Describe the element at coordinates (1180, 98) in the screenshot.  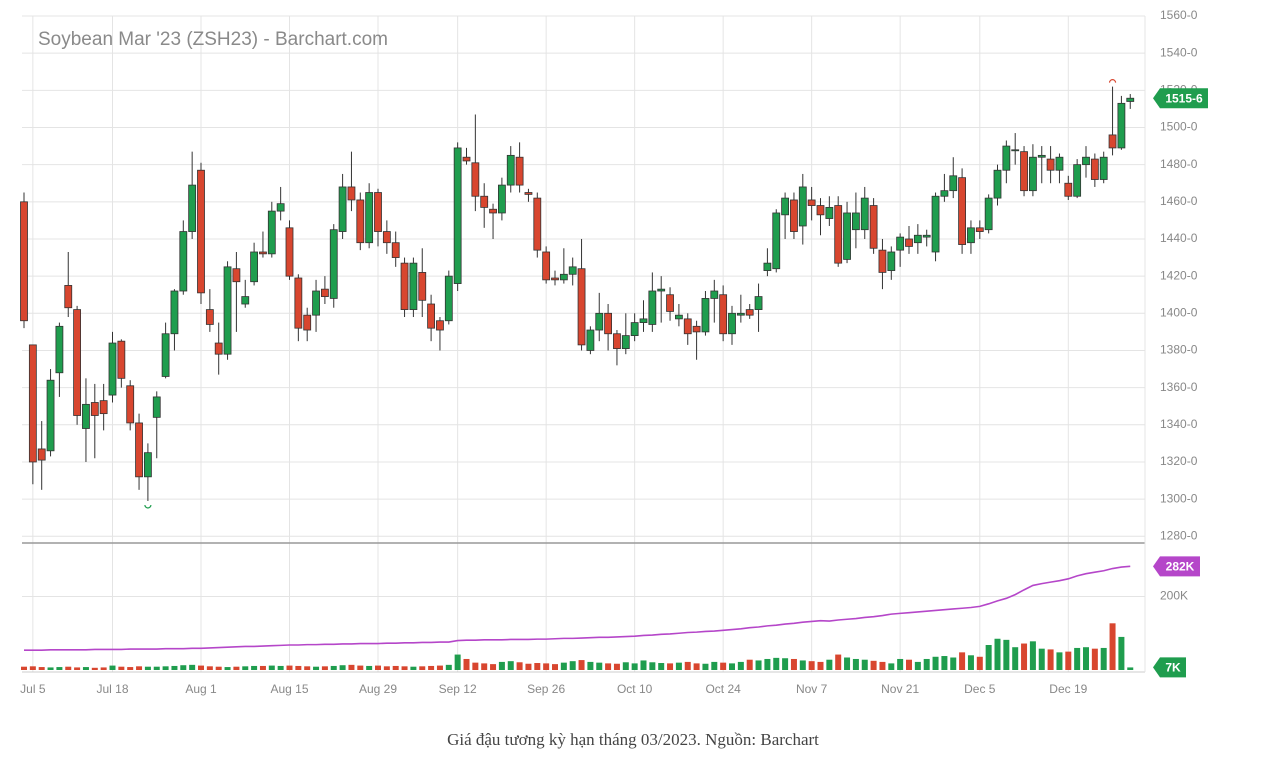
I see `last-price-label-bg` at that location.